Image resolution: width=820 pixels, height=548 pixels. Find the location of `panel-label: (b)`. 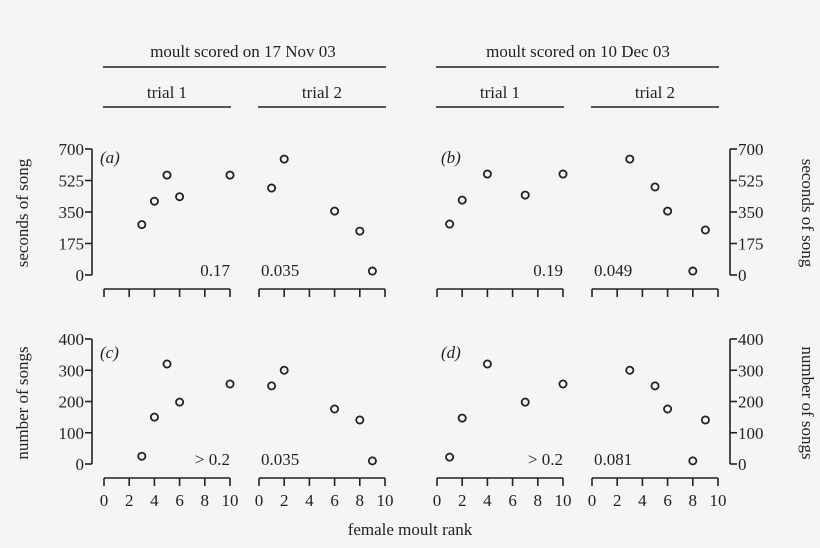

panel-label: (b) is located at coordinates (451, 157).